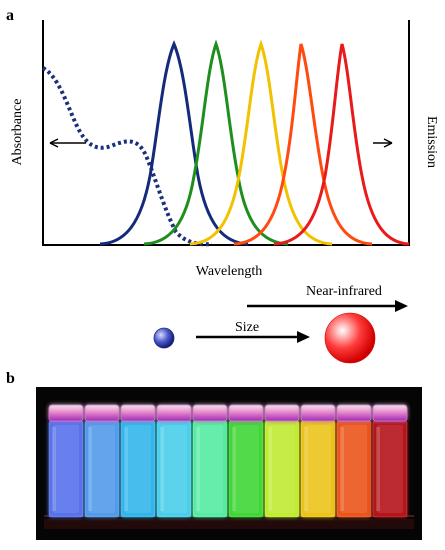 The width and height of the screenshot is (445, 550). Describe the element at coordinates (10, 378) in the screenshot. I see `panel-b-label: b` at that location.